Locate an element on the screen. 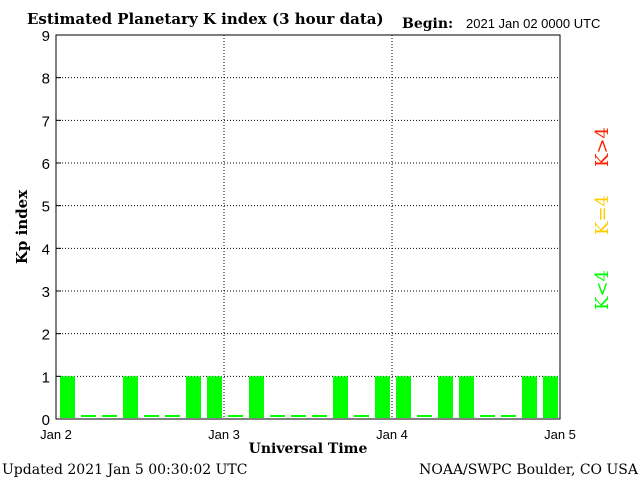 The width and height of the screenshot is (640, 480). x-tick-label: Jan 4 is located at coordinates (392, 434).